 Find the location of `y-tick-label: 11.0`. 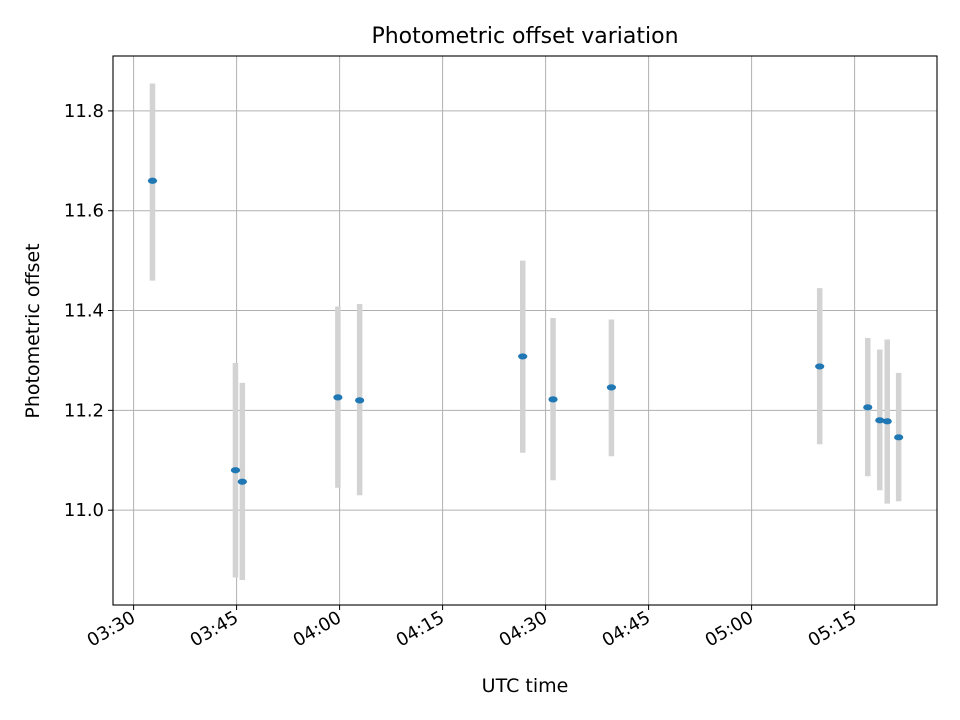

y-tick-label: 11.0 is located at coordinates (84, 510).